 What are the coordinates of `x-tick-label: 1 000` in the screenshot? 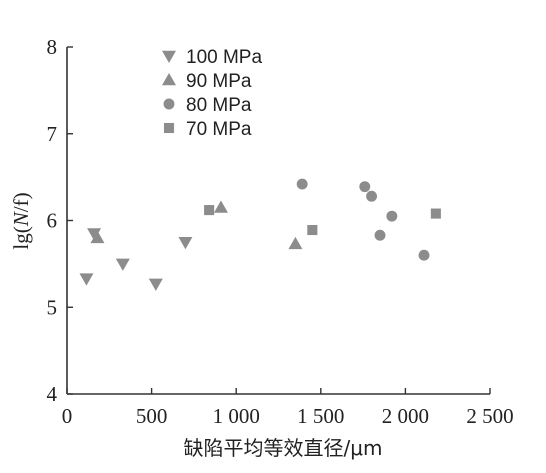 It's located at (236, 416).